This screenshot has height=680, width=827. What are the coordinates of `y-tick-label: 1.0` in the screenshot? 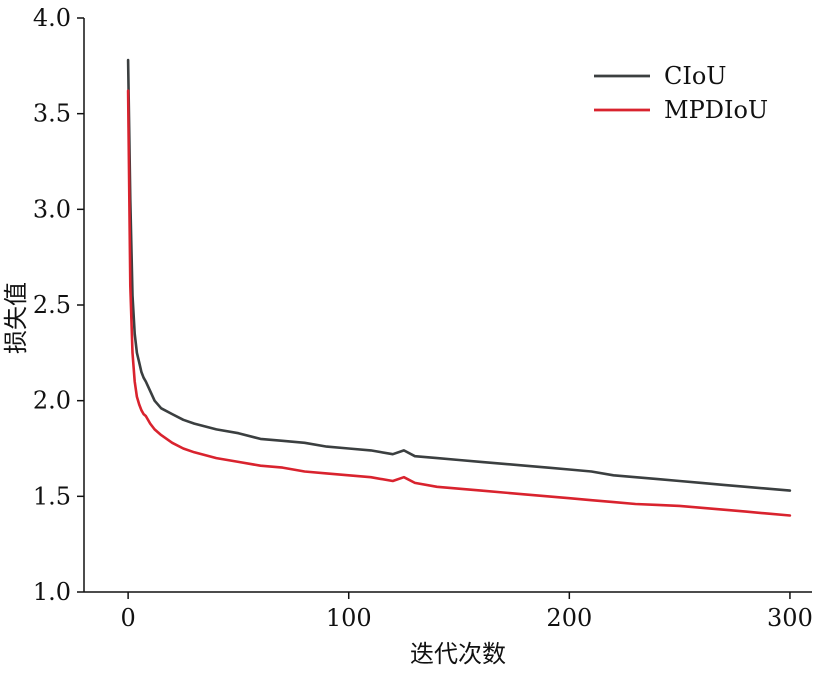 It's located at (52, 592).